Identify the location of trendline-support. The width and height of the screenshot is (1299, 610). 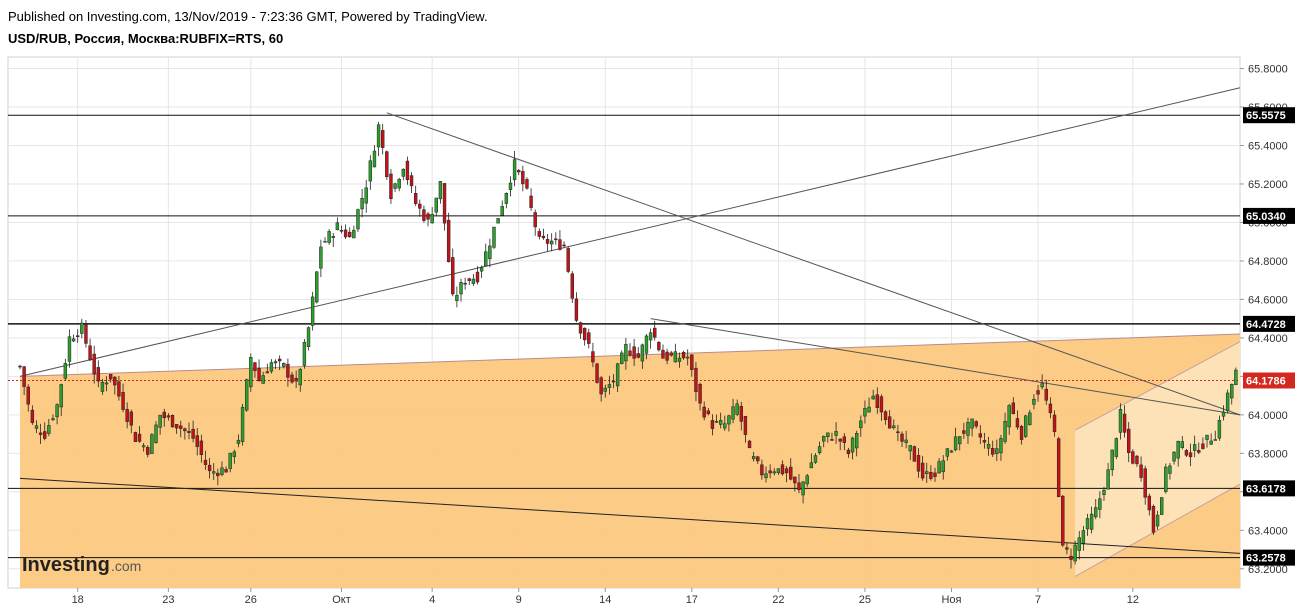
(630, 515).